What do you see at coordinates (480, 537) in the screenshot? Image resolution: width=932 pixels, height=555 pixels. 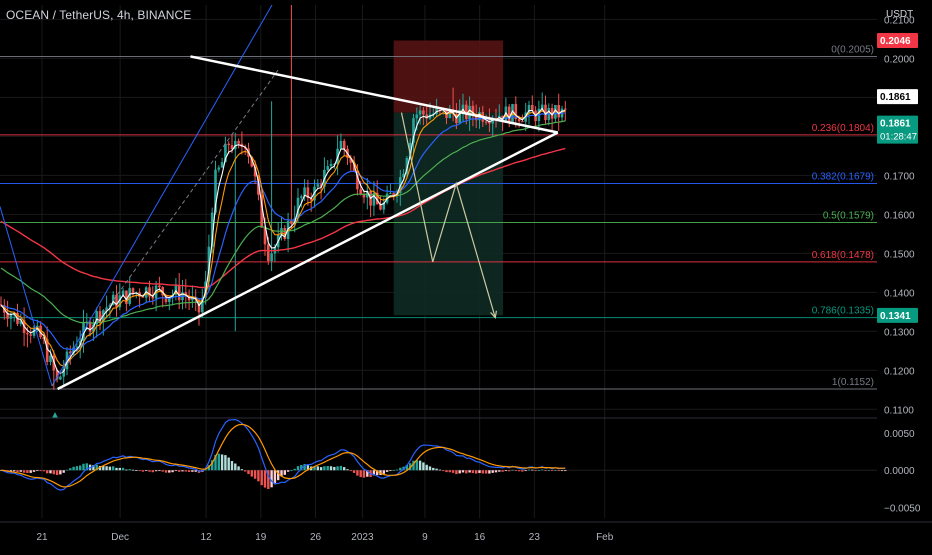 I see `time-tick-label: 16` at bounding box center [480, 537].